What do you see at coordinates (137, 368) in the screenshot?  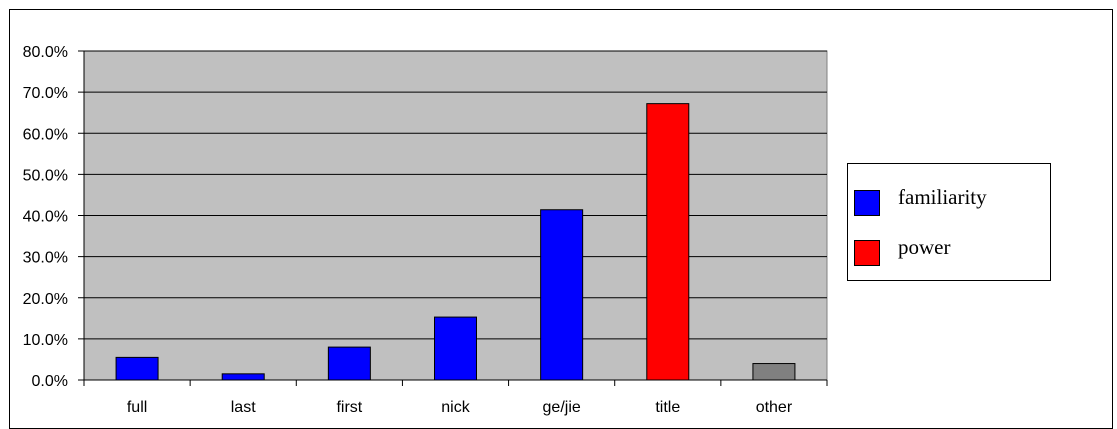 I see `bar-full` at bounding box center [137, 368].